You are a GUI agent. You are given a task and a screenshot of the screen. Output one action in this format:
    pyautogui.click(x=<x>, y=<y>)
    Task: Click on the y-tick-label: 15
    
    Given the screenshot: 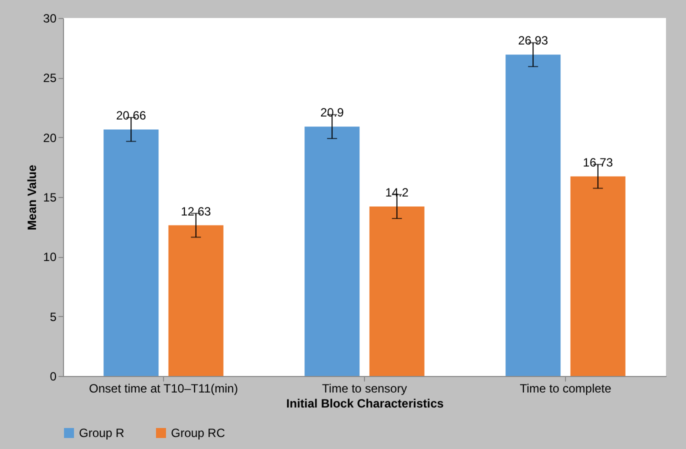 What is the action you would take?
    pyautogui.click(x=50, y=197)
    